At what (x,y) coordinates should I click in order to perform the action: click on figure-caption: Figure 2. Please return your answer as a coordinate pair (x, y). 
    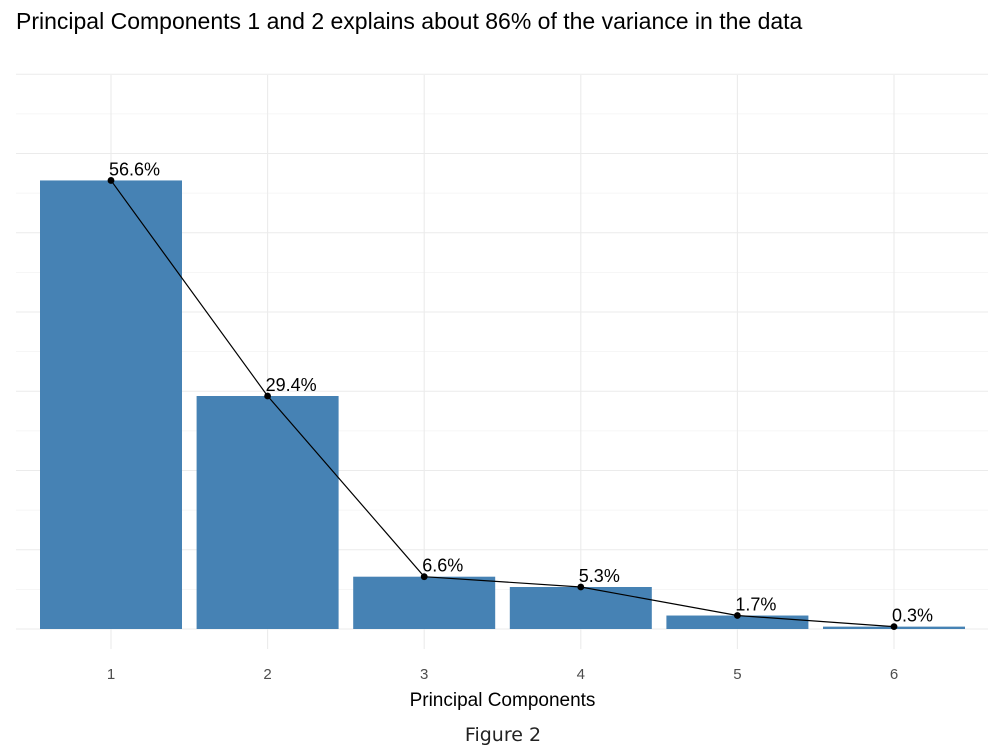
    Looking at the image, I should click on (503, 735).